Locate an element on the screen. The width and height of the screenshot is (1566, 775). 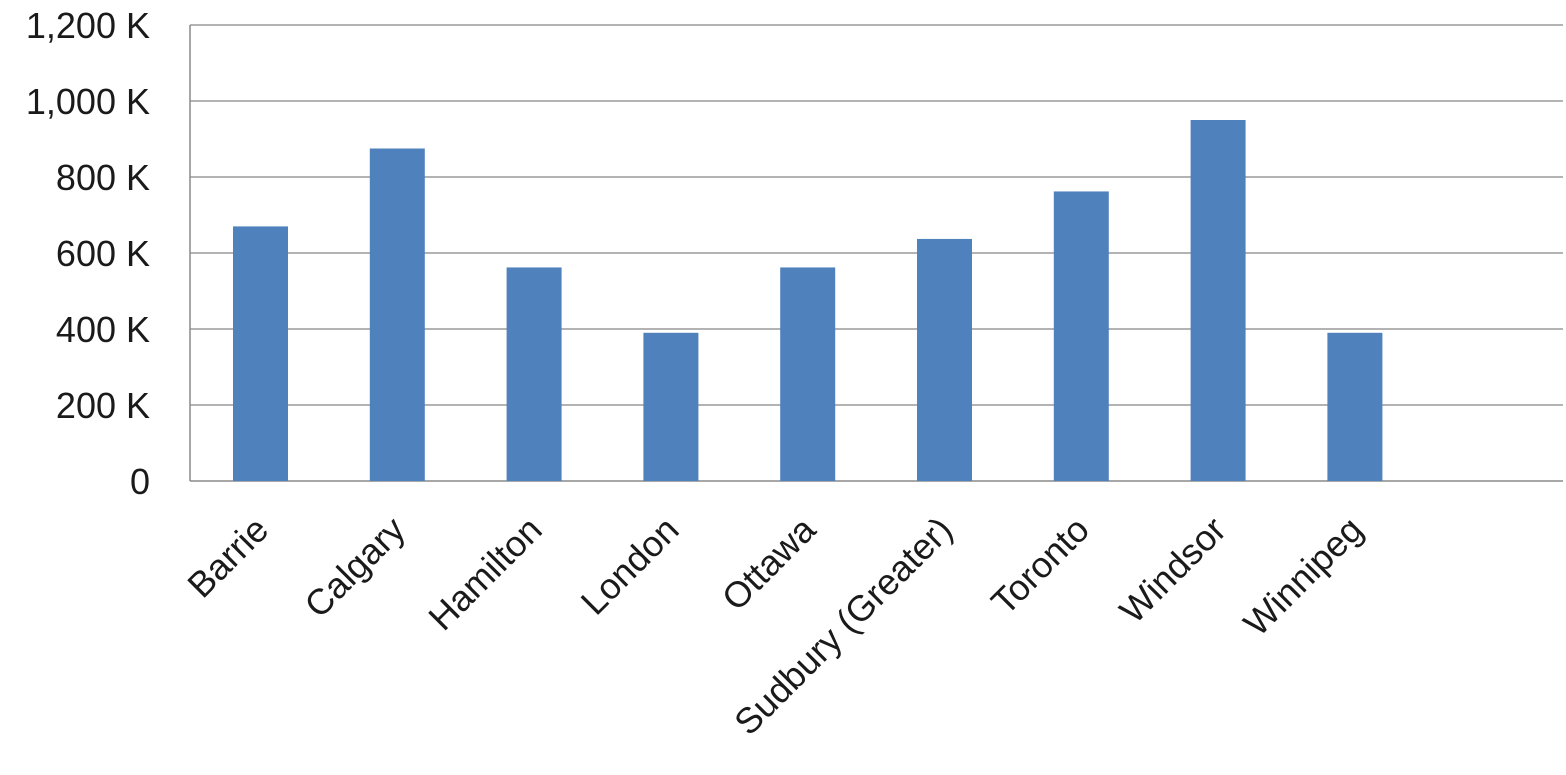
x-category-label: Barrie is located at coordinates (227, 557).